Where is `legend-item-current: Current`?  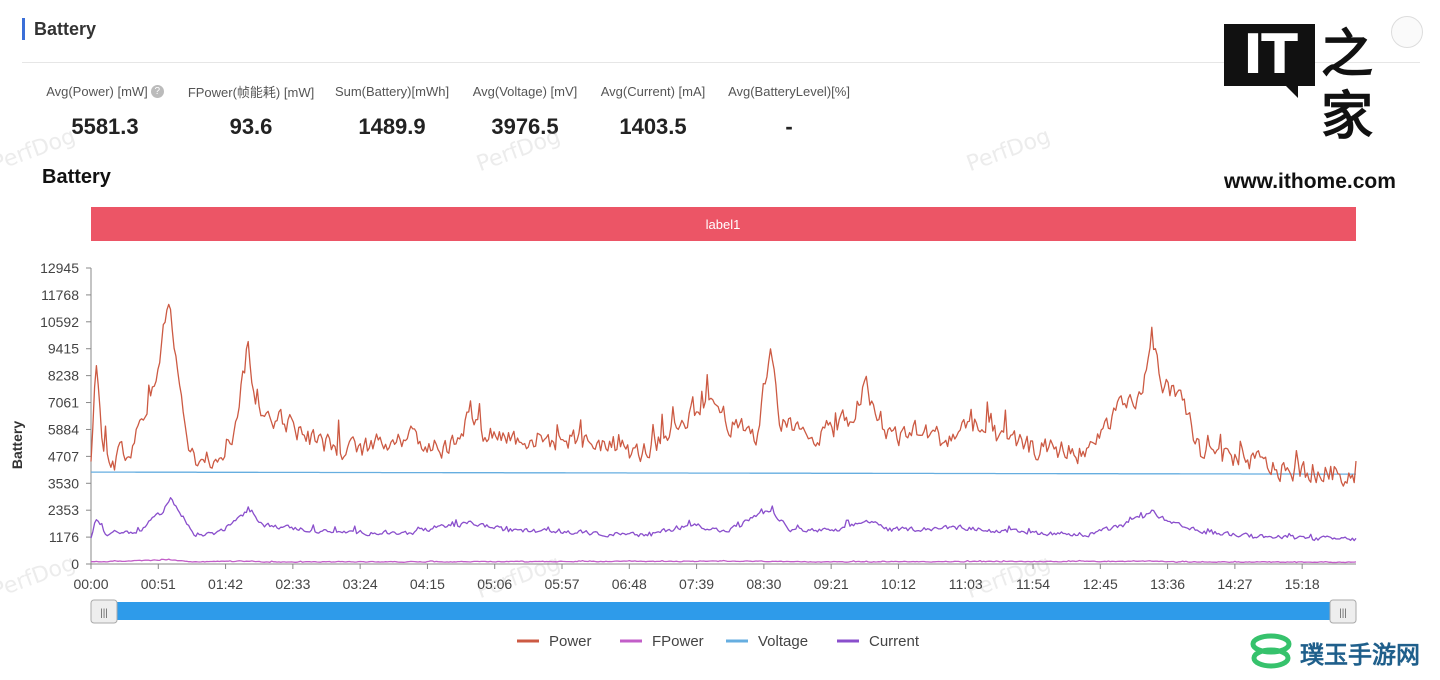 legend-item-current: Current is located at coordinates (878, 641).